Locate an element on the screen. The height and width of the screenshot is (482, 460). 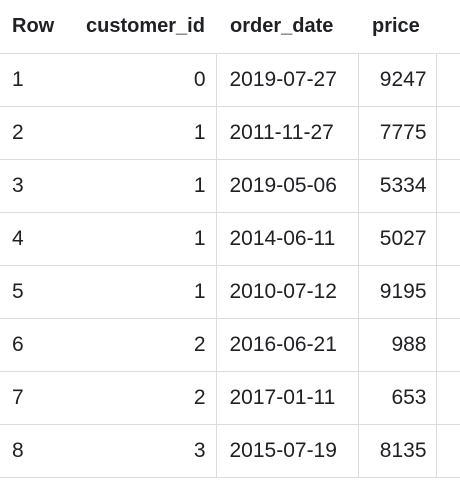
row-number-cell: 3 is located at coordinates (36, 186).